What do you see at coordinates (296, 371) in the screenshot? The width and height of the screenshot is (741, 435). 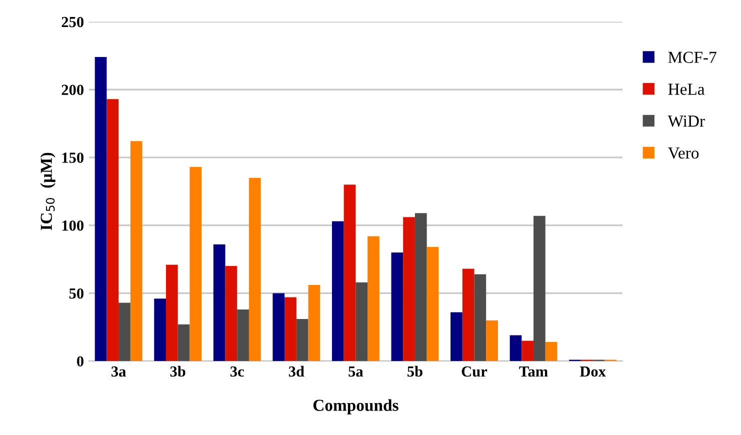 I see `x-tick-label: 3d` at bounding box center [296, 371].